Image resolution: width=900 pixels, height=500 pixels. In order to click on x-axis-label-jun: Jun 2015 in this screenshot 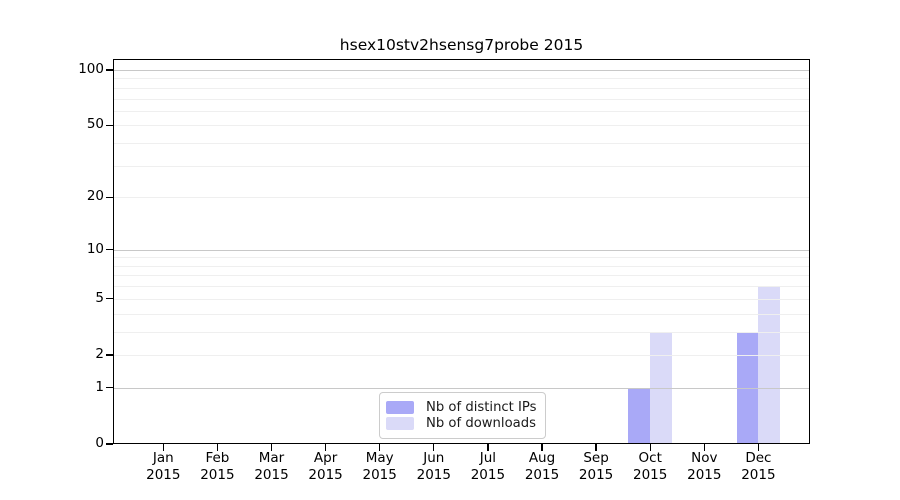, I will do `click(434, 467)`.